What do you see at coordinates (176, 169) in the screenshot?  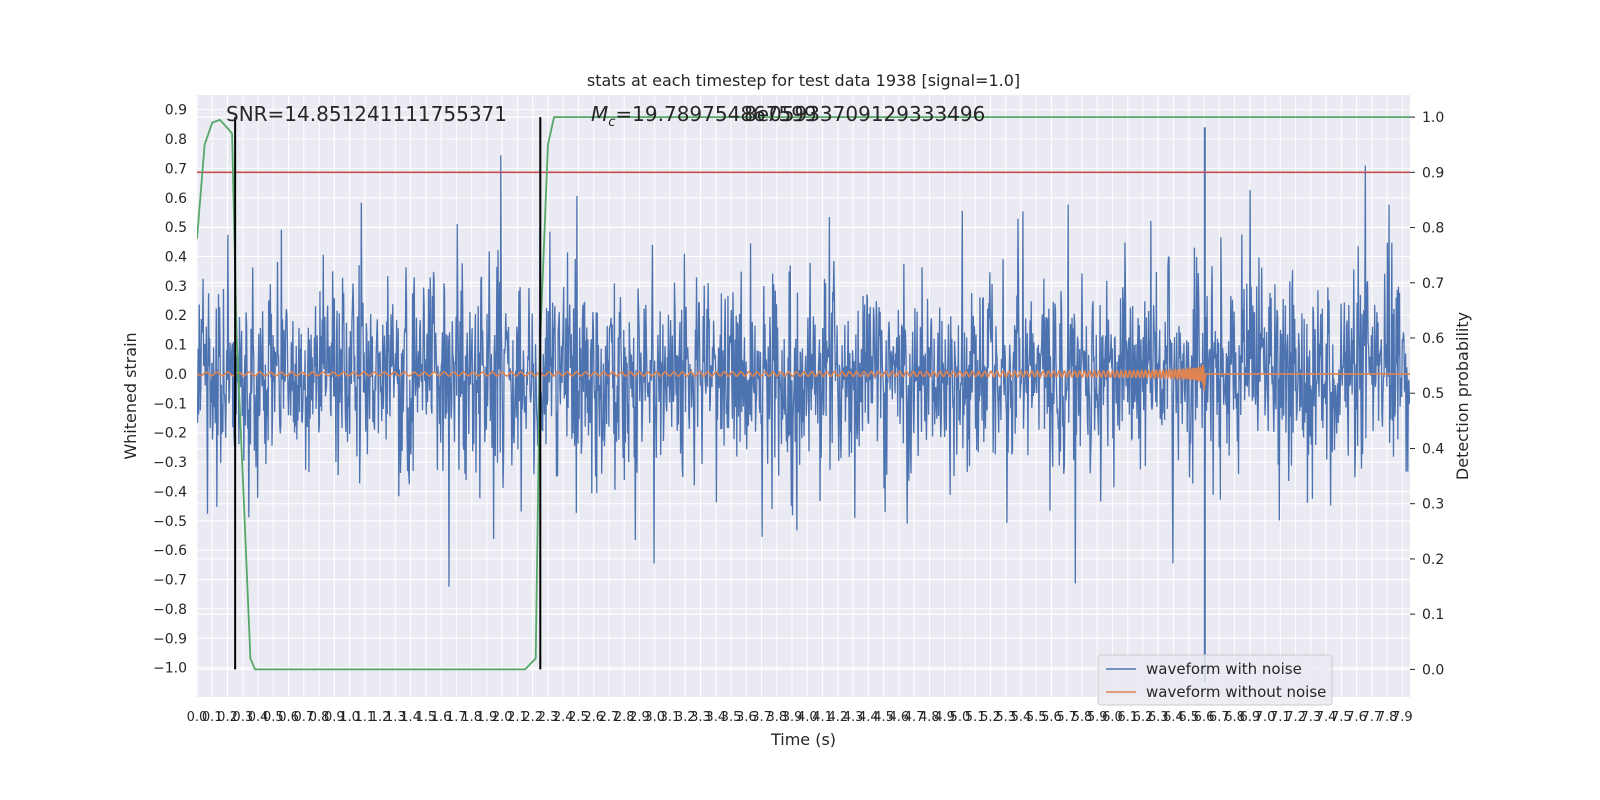 I see `y-tick-label: 0.7` at bounding box center [176, 169].